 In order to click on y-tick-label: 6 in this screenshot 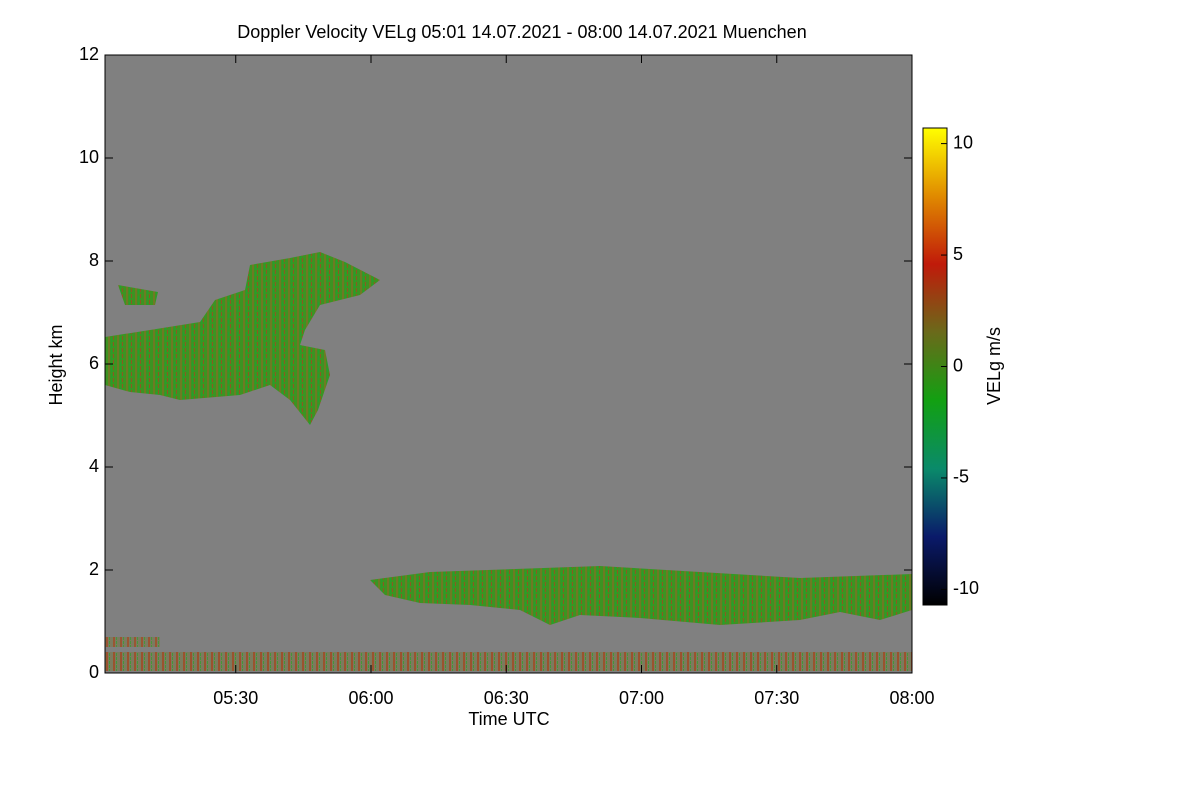, I will do `click(94, 363)`.